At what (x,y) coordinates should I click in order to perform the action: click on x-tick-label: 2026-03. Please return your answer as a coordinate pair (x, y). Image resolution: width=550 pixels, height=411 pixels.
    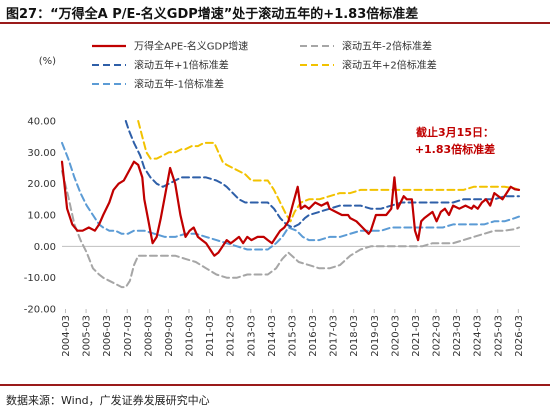
    Looking at the image, I should click on (519, 336).